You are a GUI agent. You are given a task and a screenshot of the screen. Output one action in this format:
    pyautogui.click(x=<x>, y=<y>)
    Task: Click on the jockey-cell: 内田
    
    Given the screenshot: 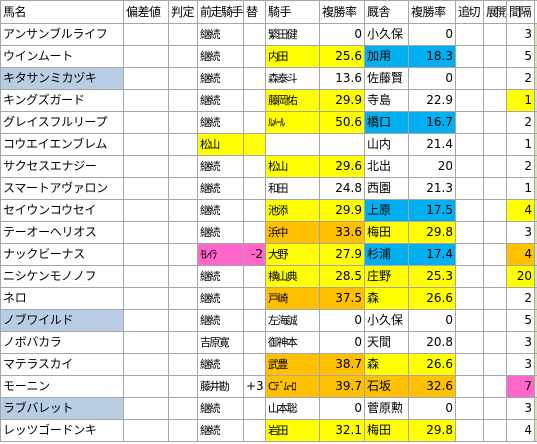 What is the action you would take?
    pyautogui.click(x=292, y=56)
    